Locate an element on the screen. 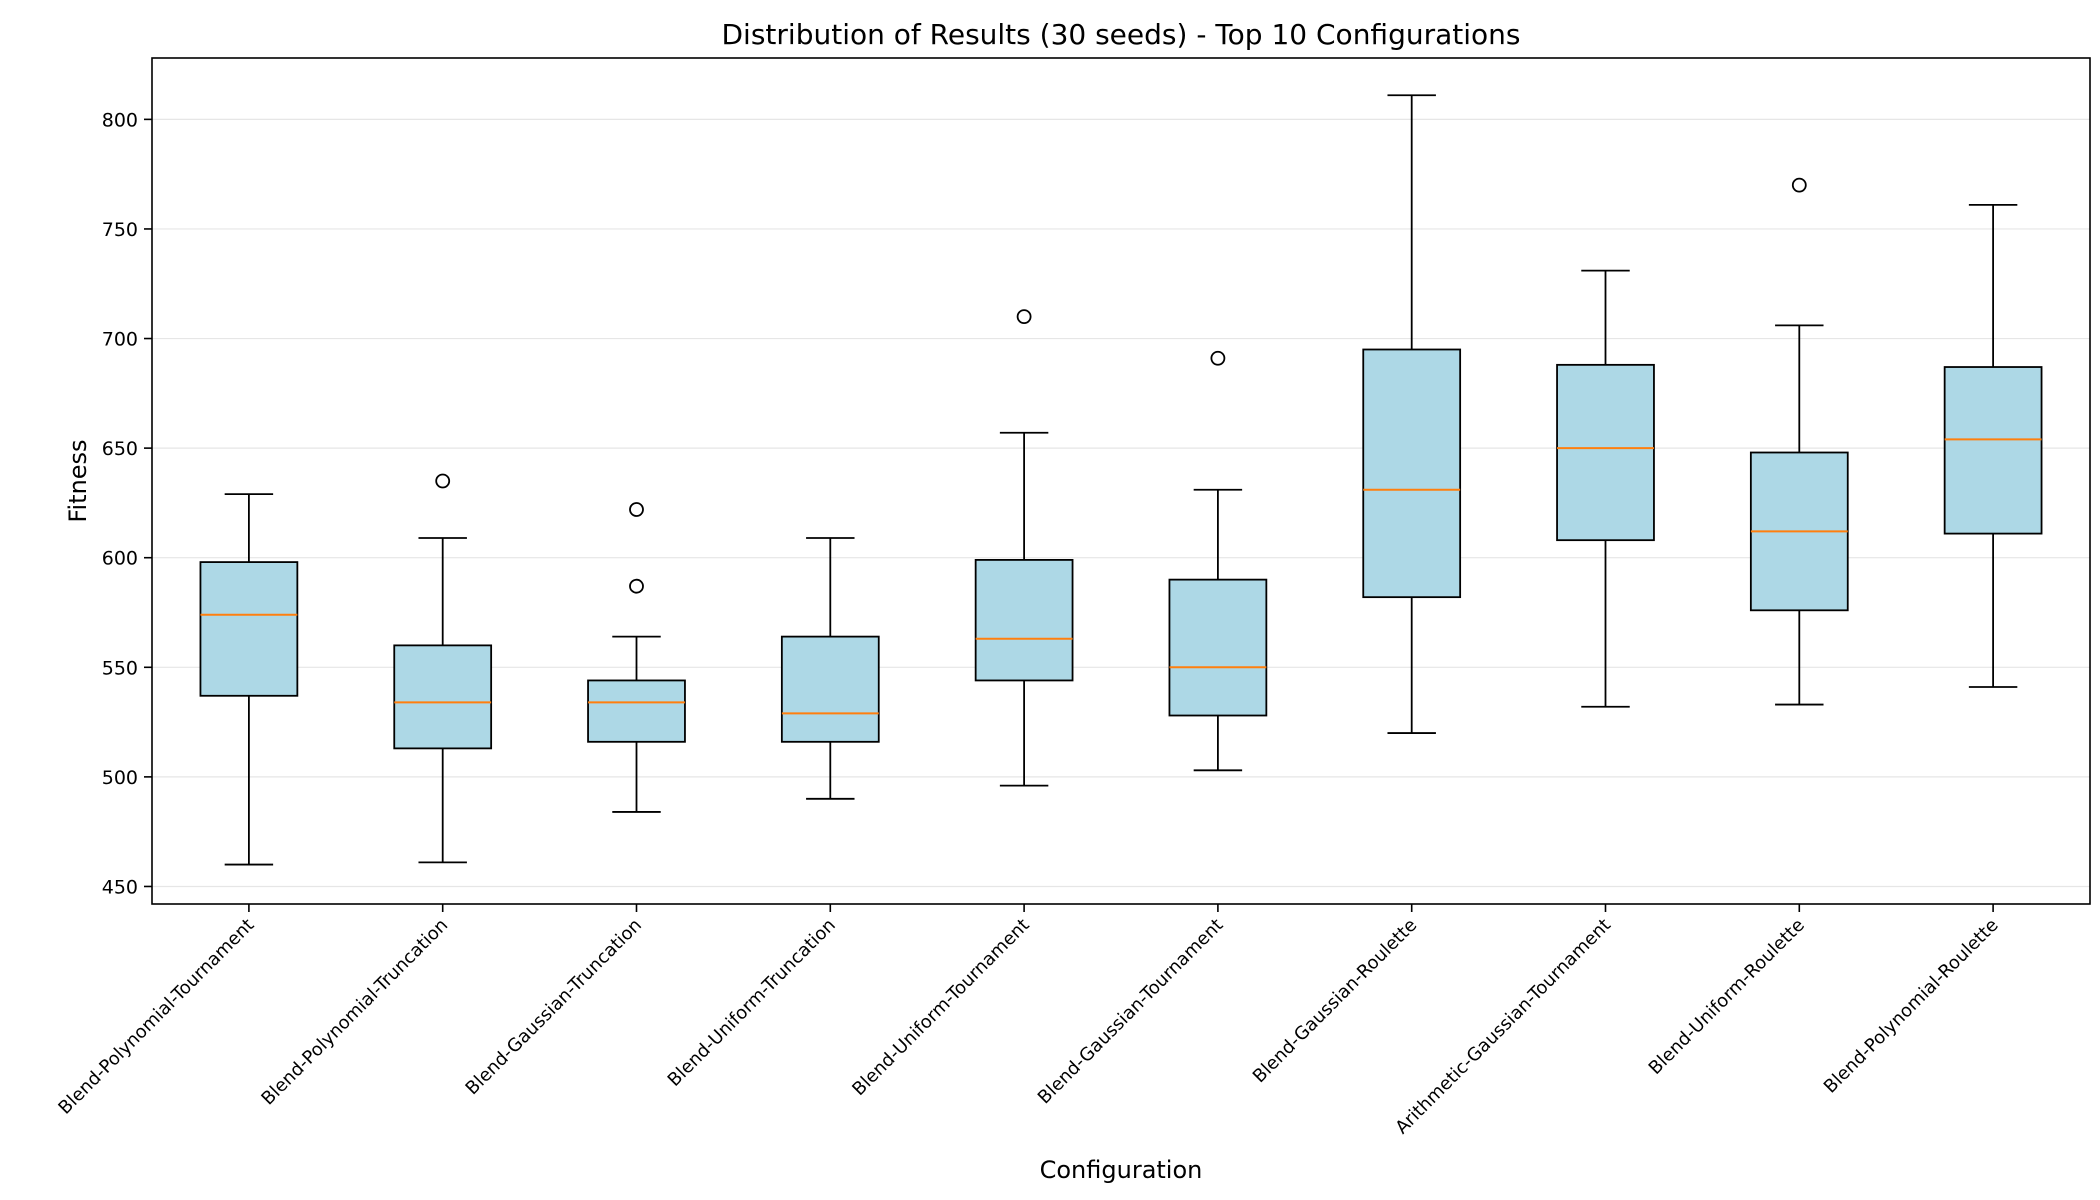 The image size is (2100, 1200). y-tick-label: 650 is located at coordinates (120, 449).